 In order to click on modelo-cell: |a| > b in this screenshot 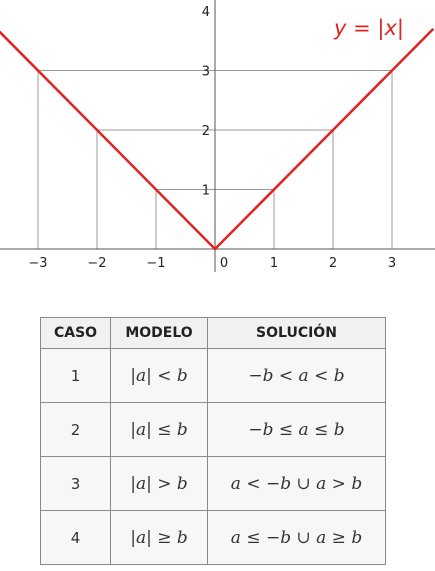, I will do `click(159, 483)`.